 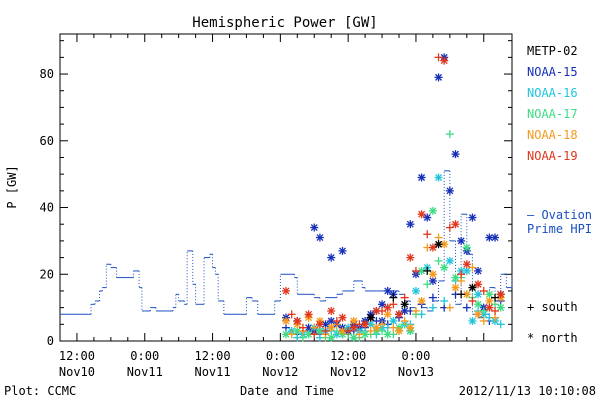 What do you see at coordinates (552, 51) in the screenshot?
I see `legend-entry: METP-02` at bounding box center [552, 51].